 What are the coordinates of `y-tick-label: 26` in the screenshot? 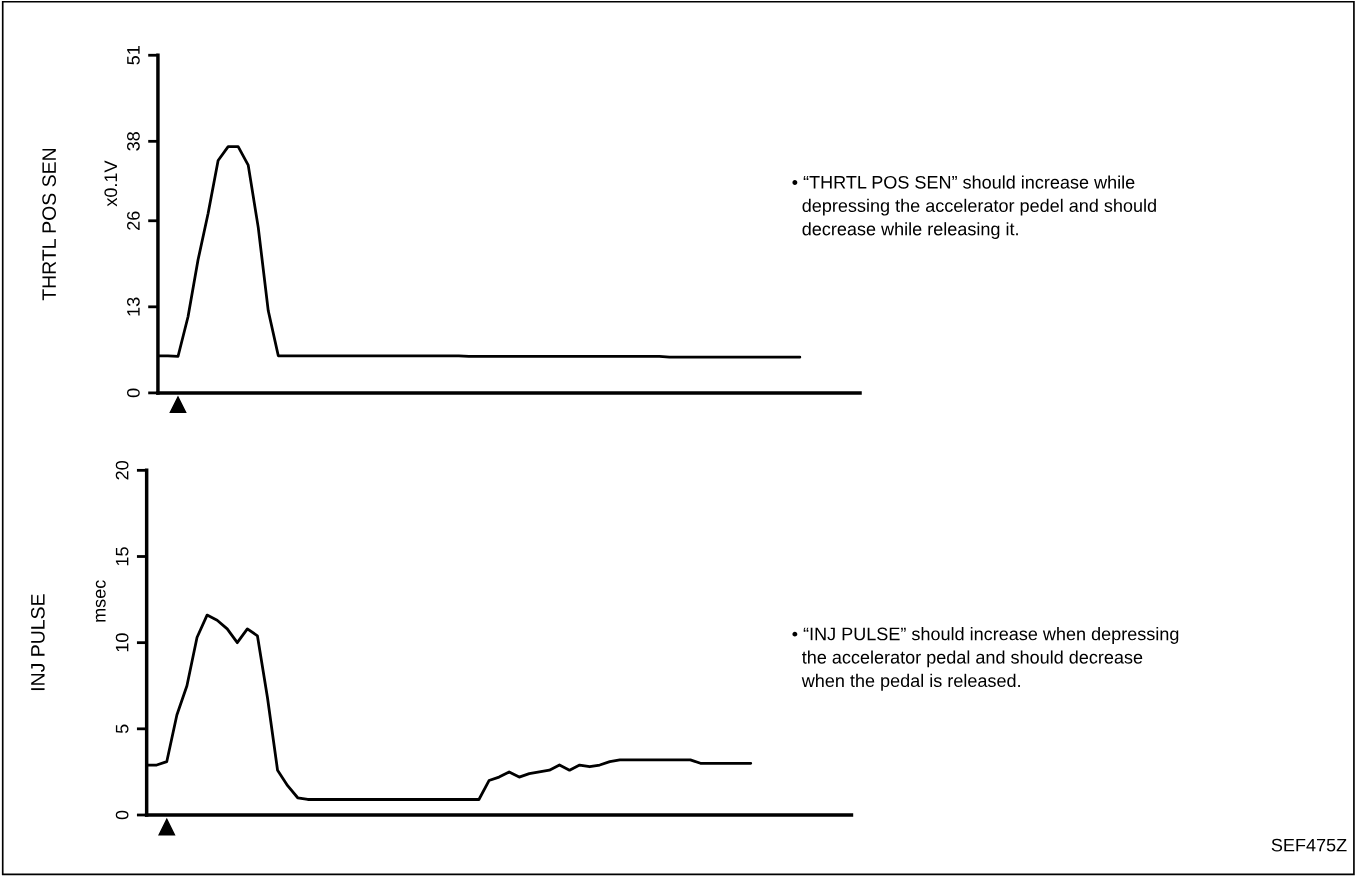 It's located at (133, 220).